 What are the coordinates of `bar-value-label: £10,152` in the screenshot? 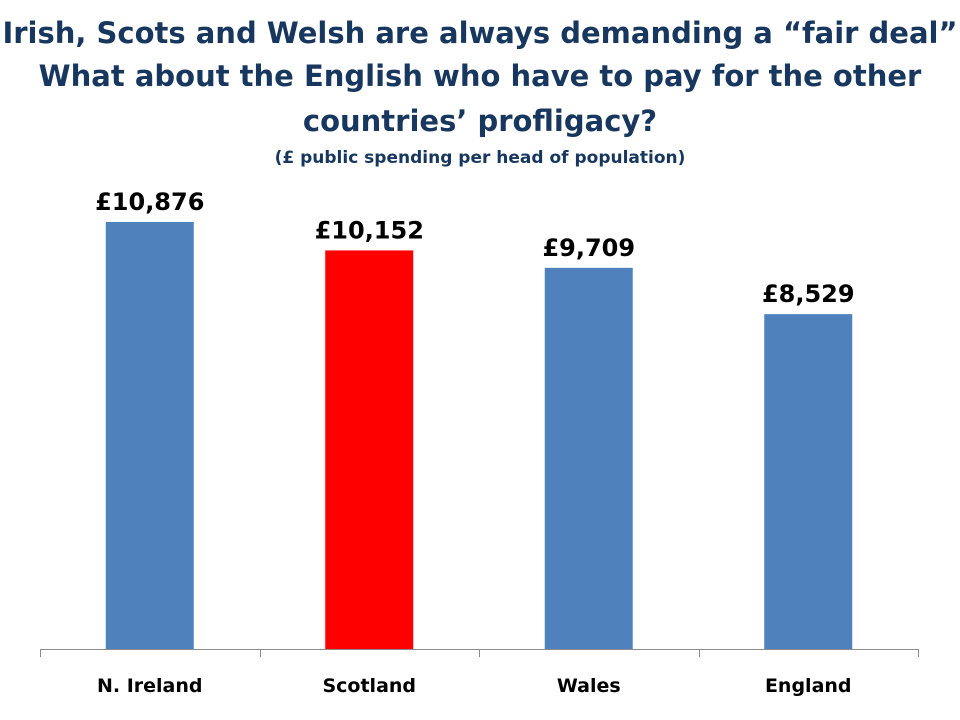 It's located at (369, 230).